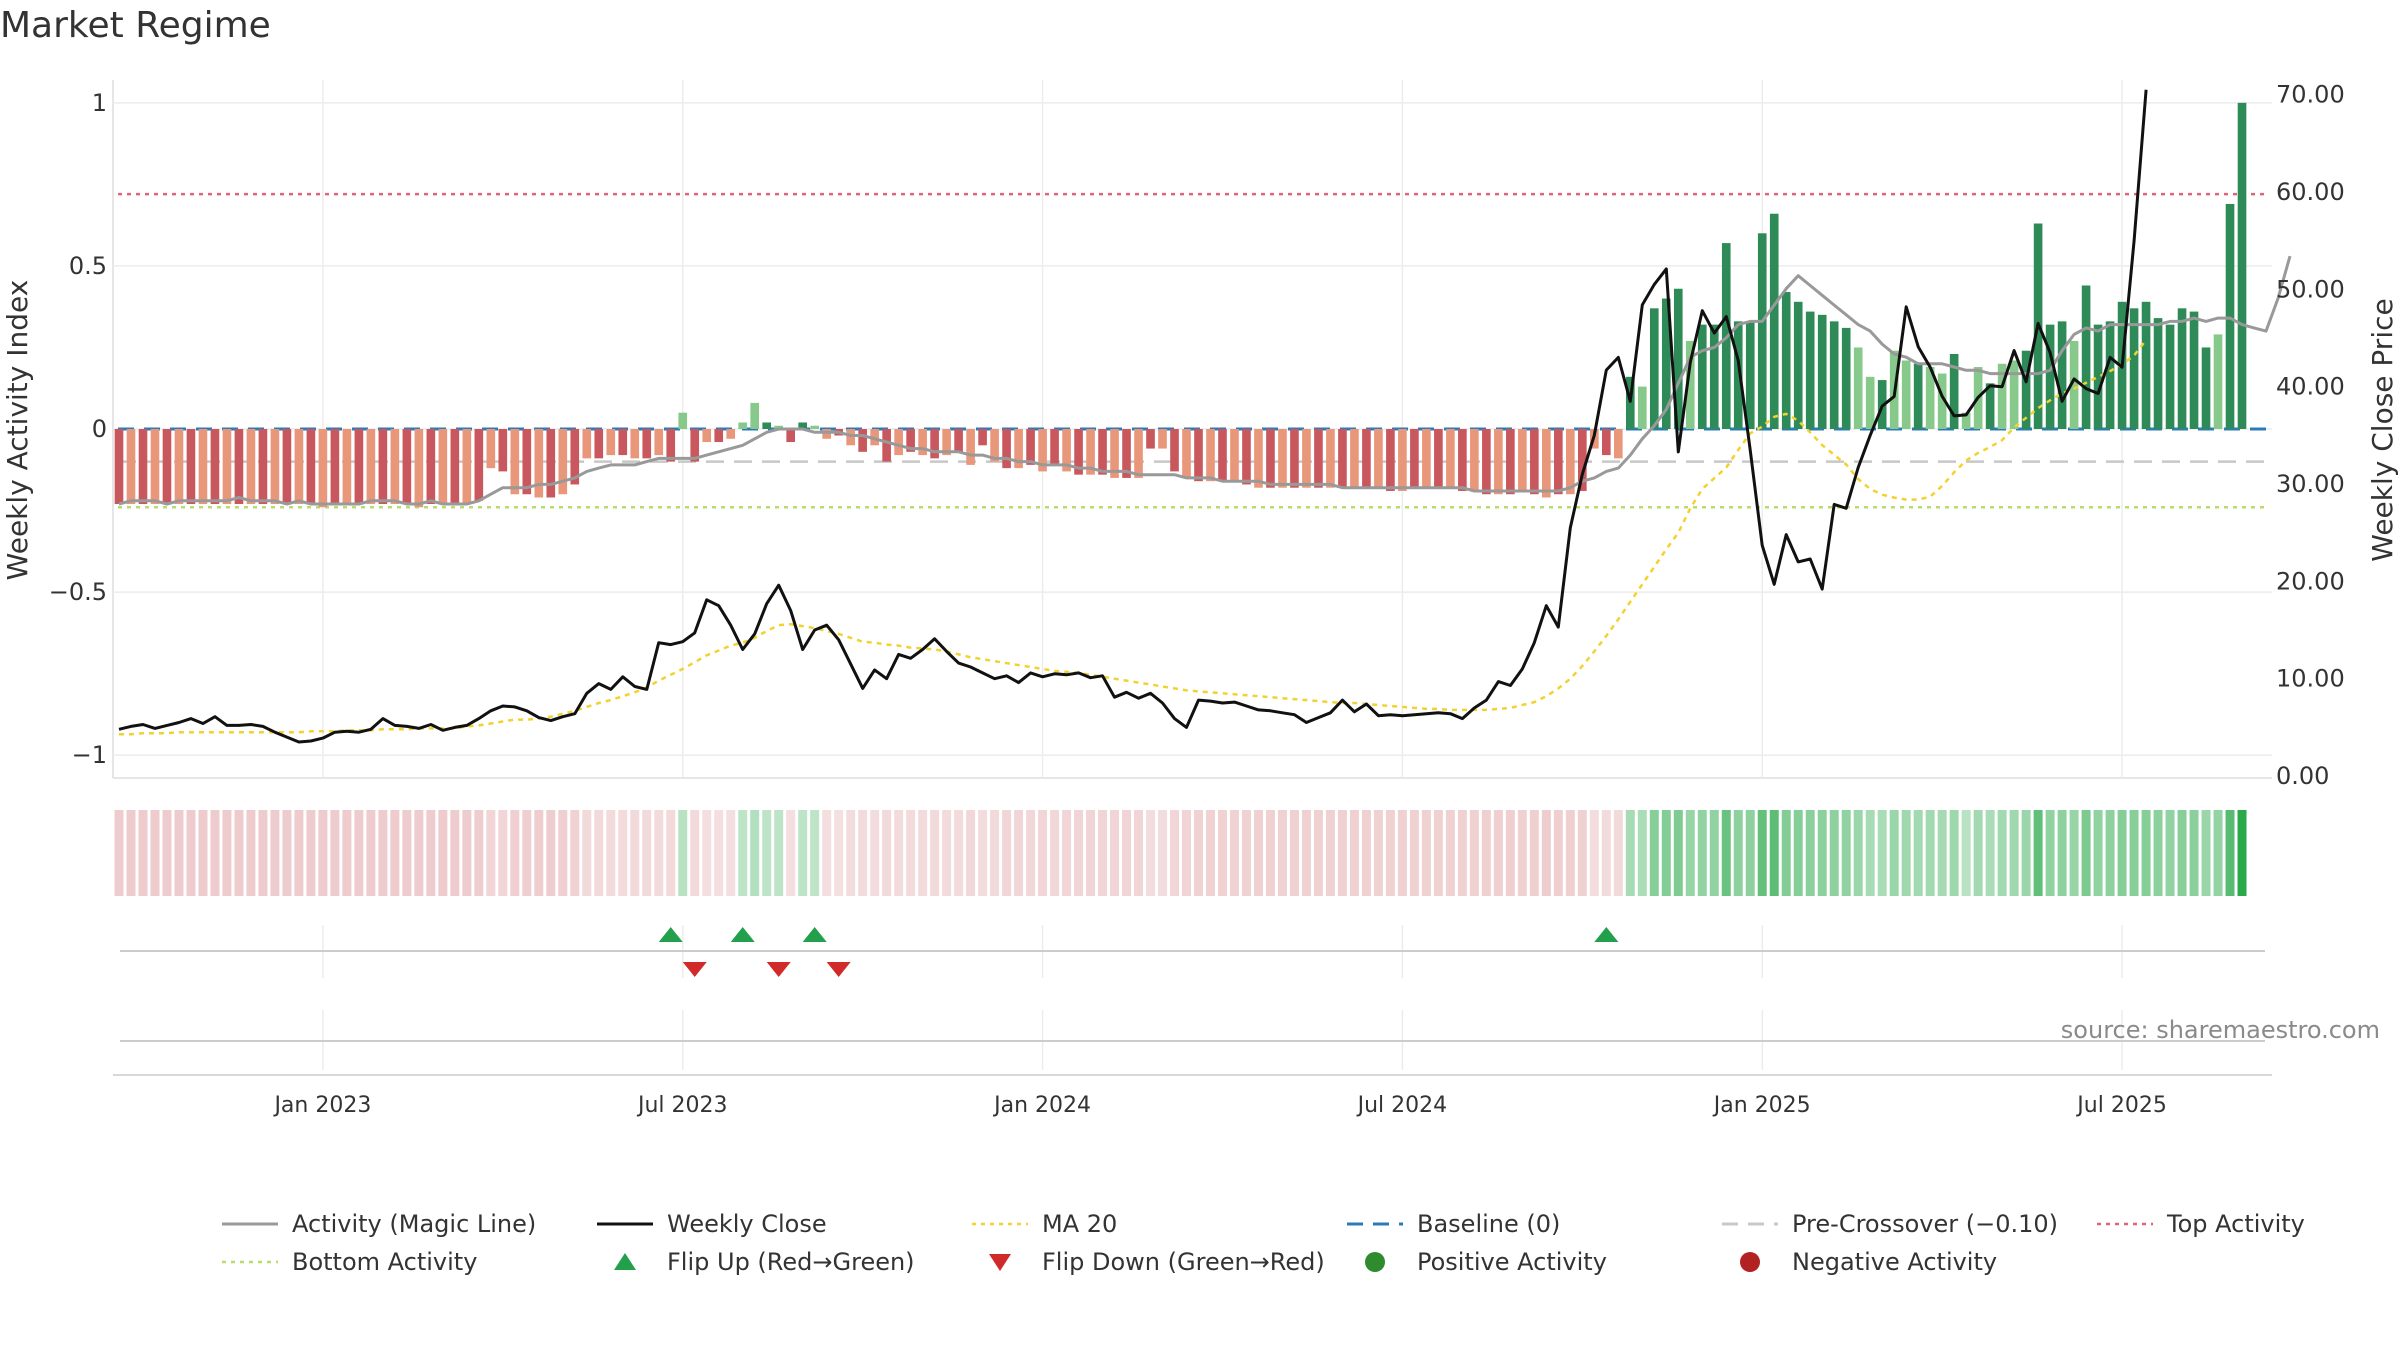  Describe the element at coordinates (2201, 1224) in the screenshot. I see `legend-item: Top Activity` at that location.